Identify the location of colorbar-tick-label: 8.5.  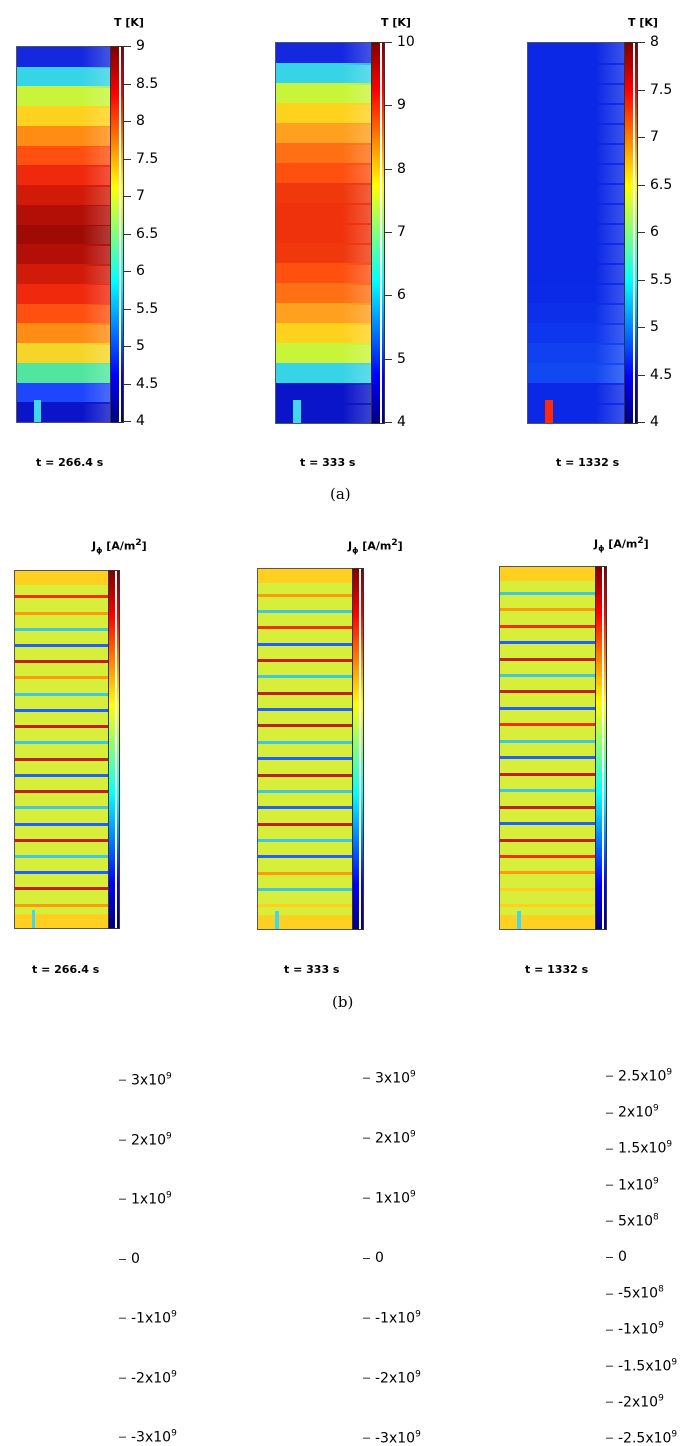
(141, 83).